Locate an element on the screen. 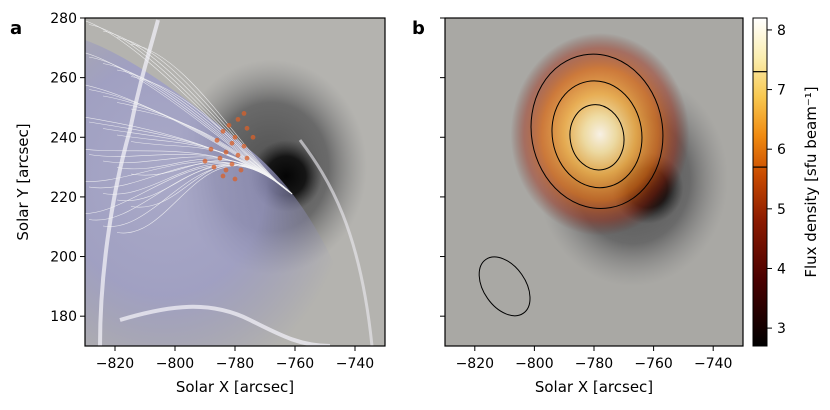 The image size is (830, 410). colorbar-frame is located at coordinates (760, 182).